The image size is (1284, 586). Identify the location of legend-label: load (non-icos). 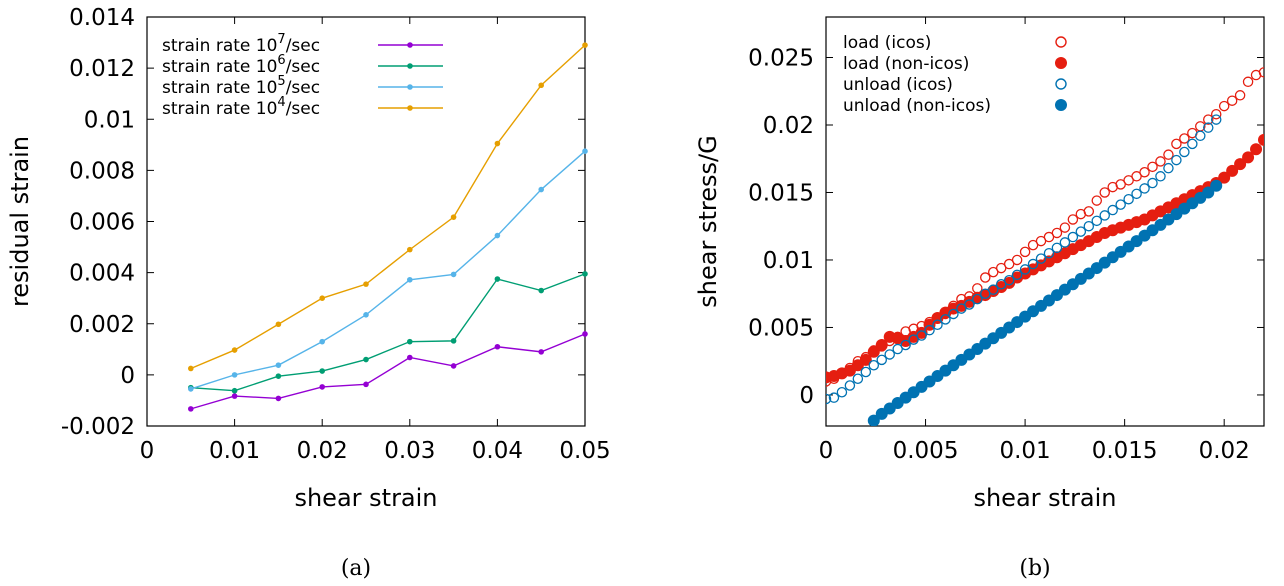
(906, 64).